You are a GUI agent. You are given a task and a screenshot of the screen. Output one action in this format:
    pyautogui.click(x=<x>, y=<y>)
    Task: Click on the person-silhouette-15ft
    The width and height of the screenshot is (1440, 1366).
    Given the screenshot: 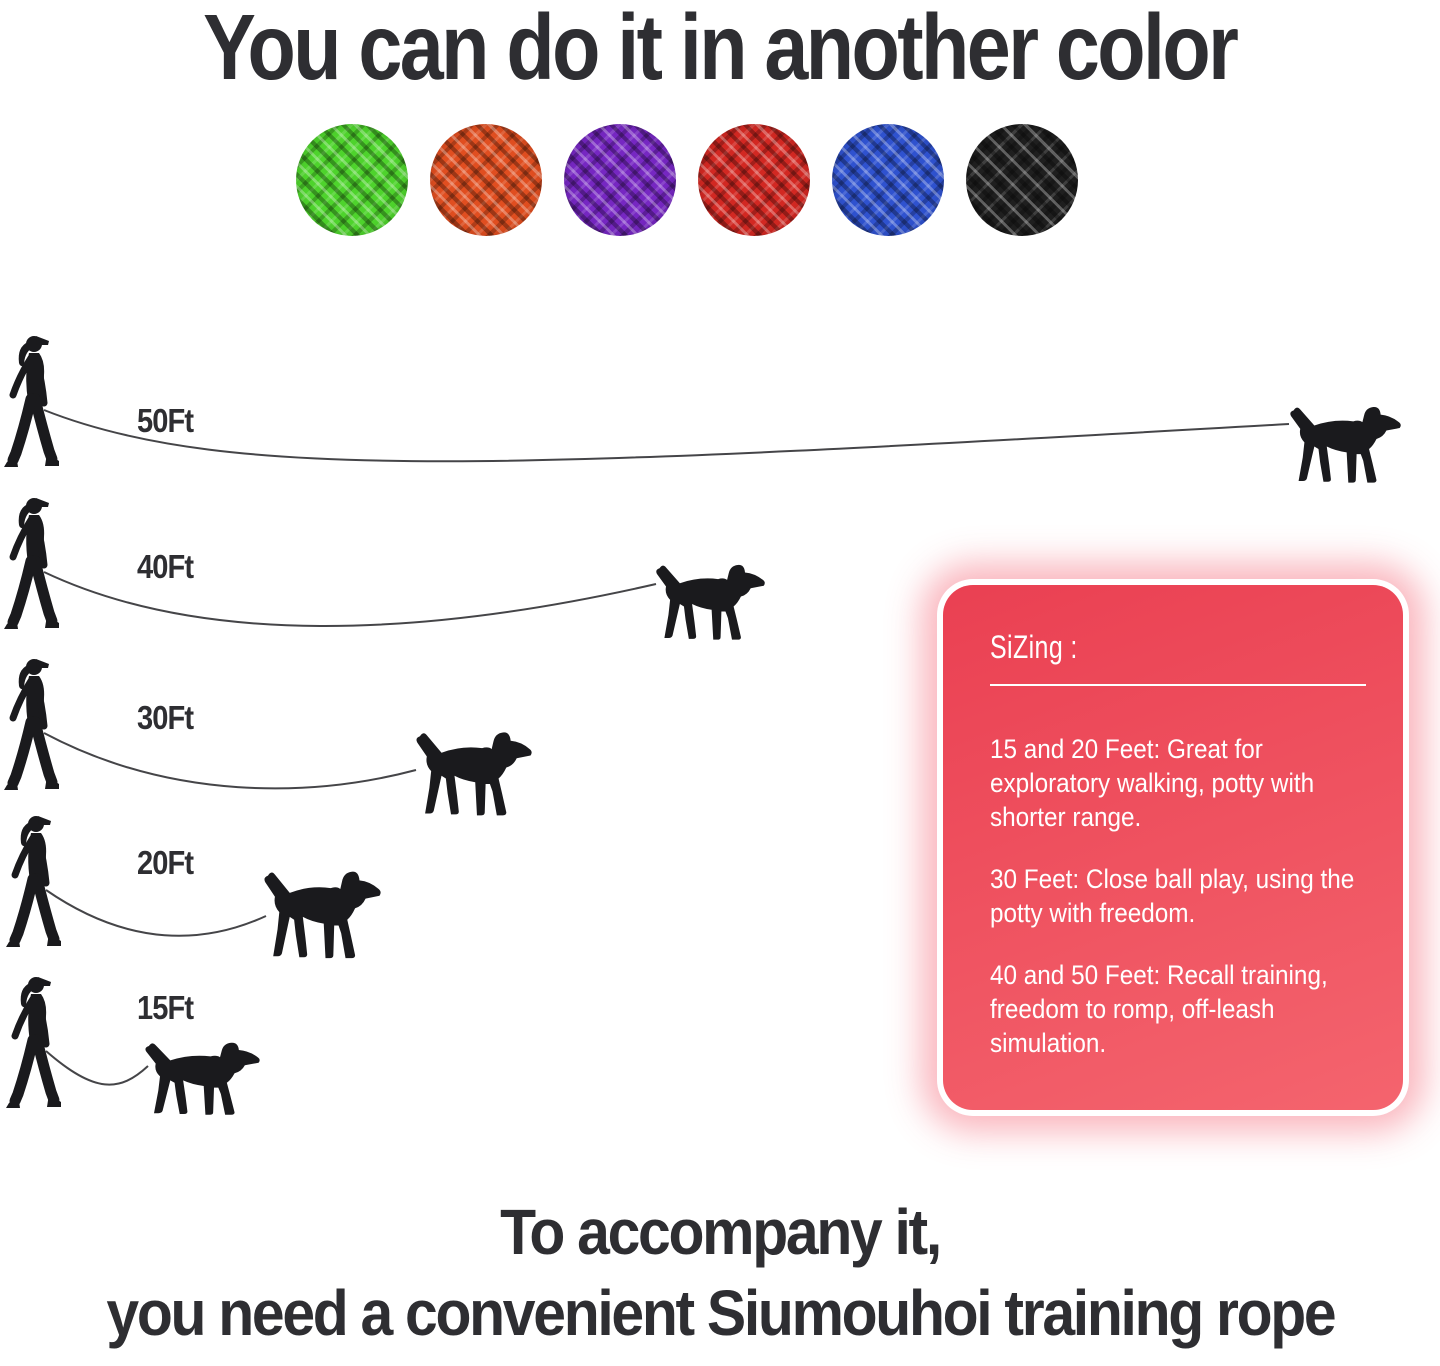 What is the action you would take?
    pyautogui.click(x=34, y=1044)
    